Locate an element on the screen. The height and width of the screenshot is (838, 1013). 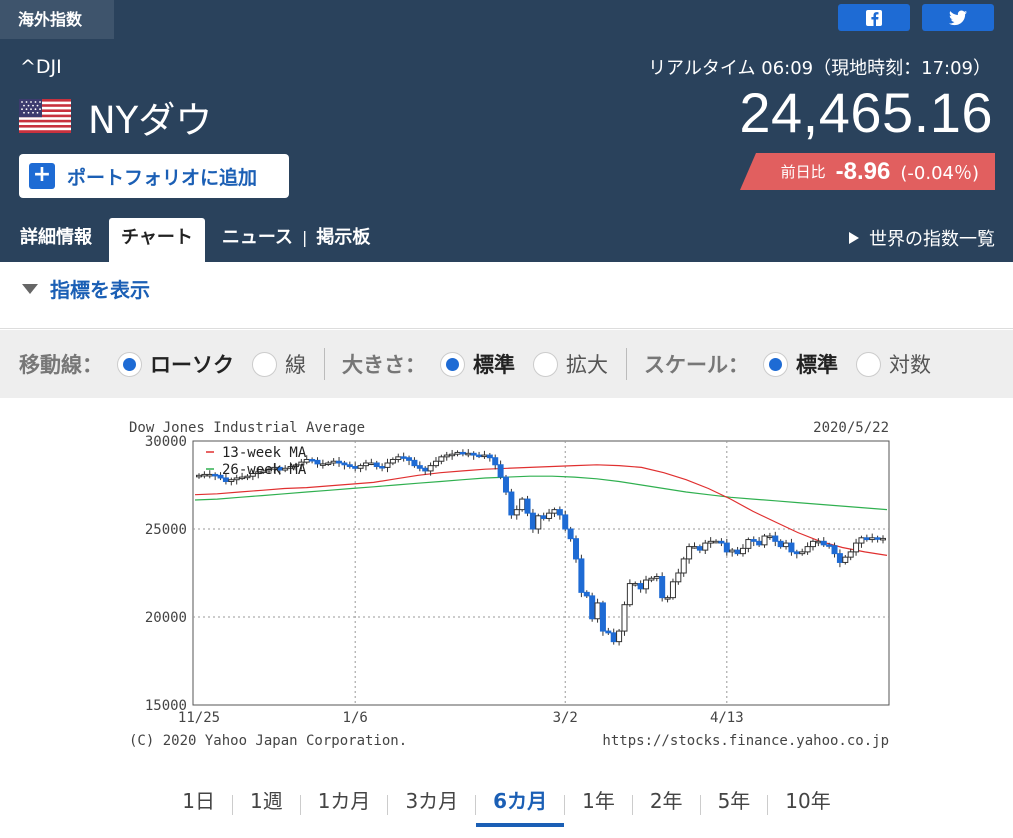
twitter-share-button is located at coordinates (958, 17).